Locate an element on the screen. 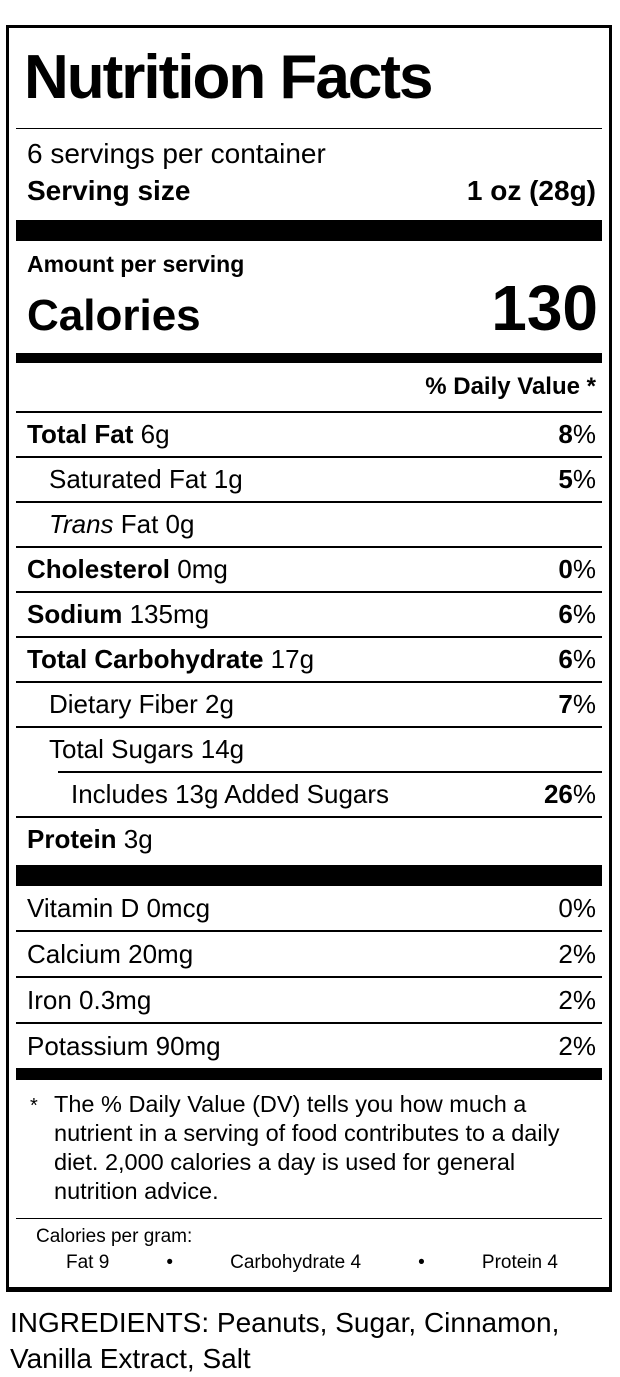 Image resolution: width=620 pixels, height=1377 pixels. nutrient-daily-value: 8% is located at coordinates (577, 434).